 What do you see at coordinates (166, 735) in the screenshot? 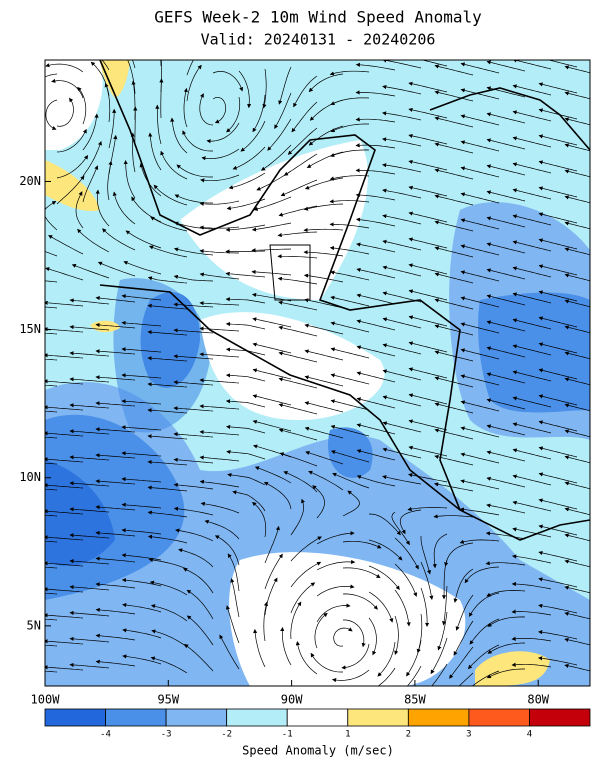
I see `colorbar-tick-label: -3` at bounding box center [166, 735].